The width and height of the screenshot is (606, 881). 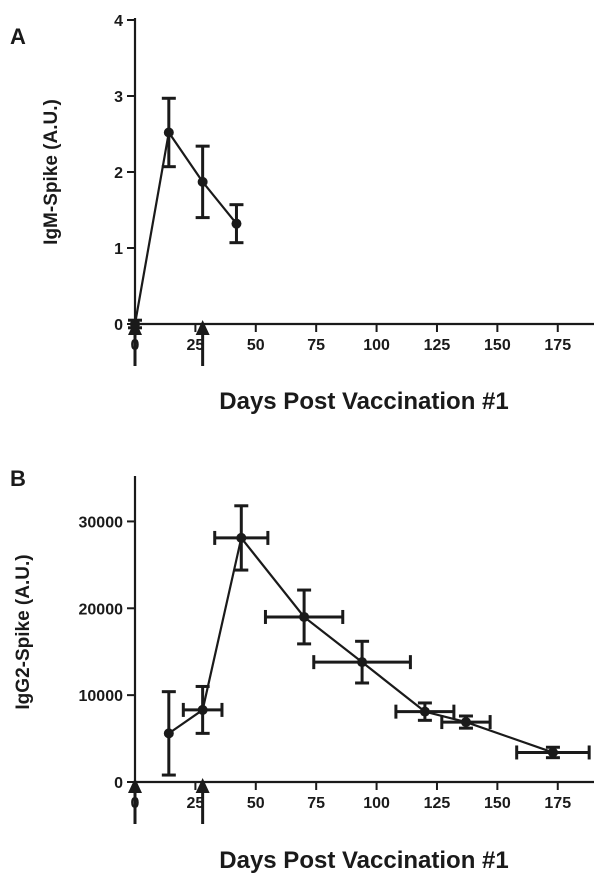 I want to click on panel-a-y-tick-label: 0, so click(x=118, y=325).